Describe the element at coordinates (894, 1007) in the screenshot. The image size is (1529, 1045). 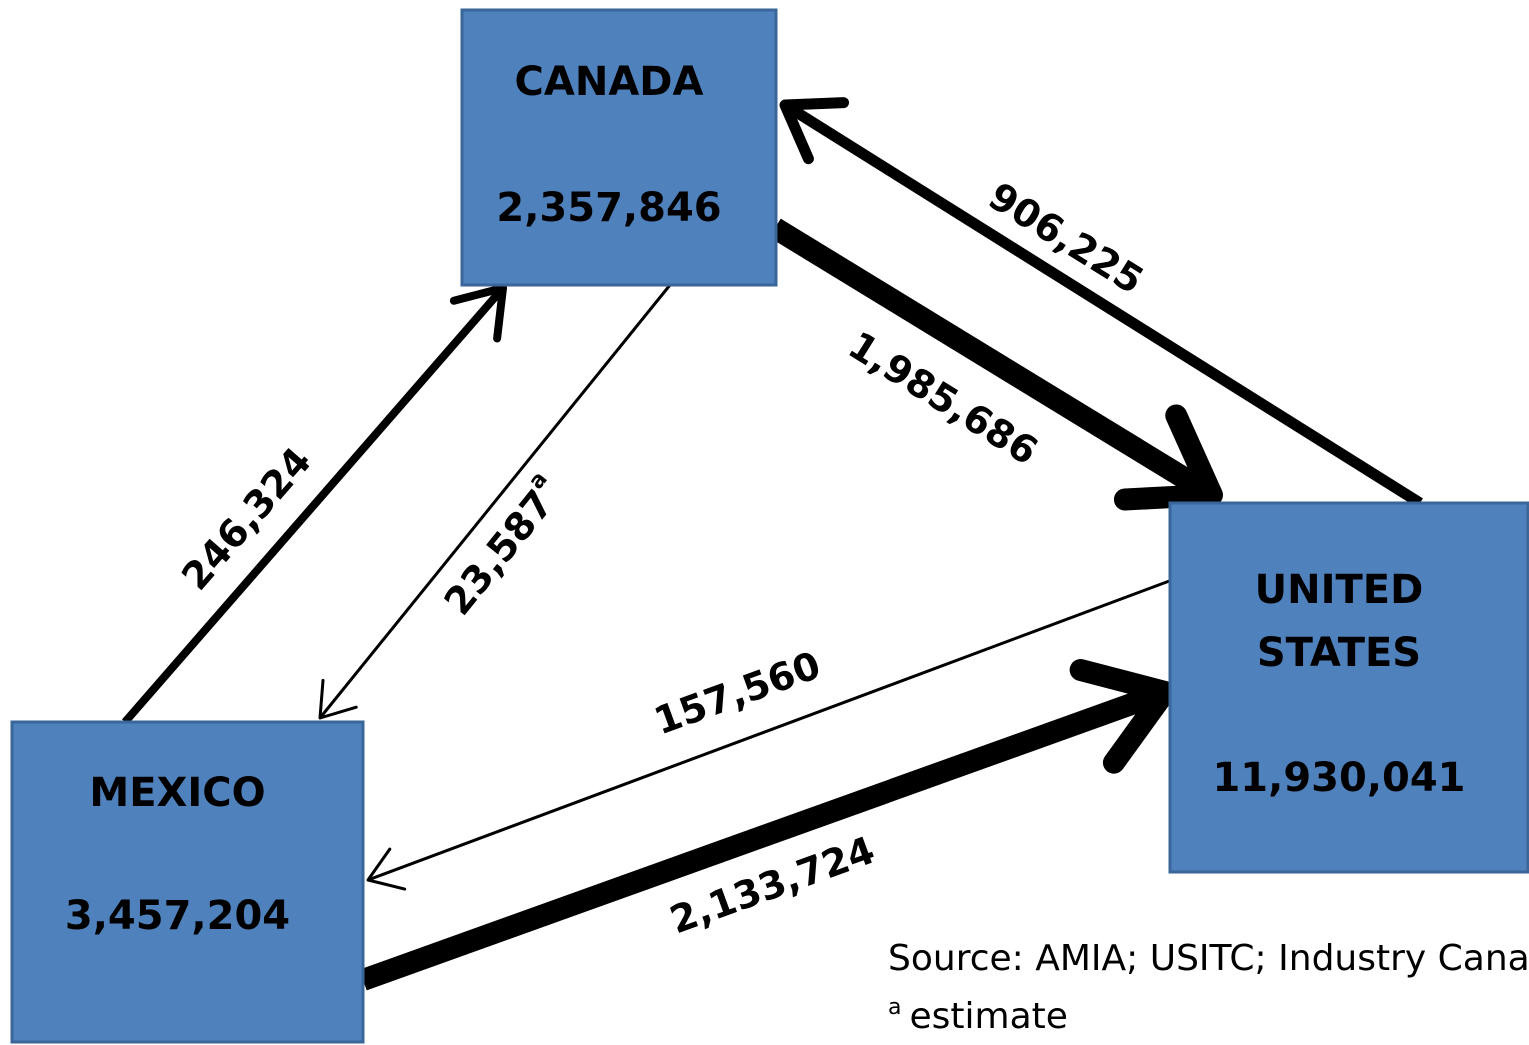
I see `footnote-mark: a` at that location.